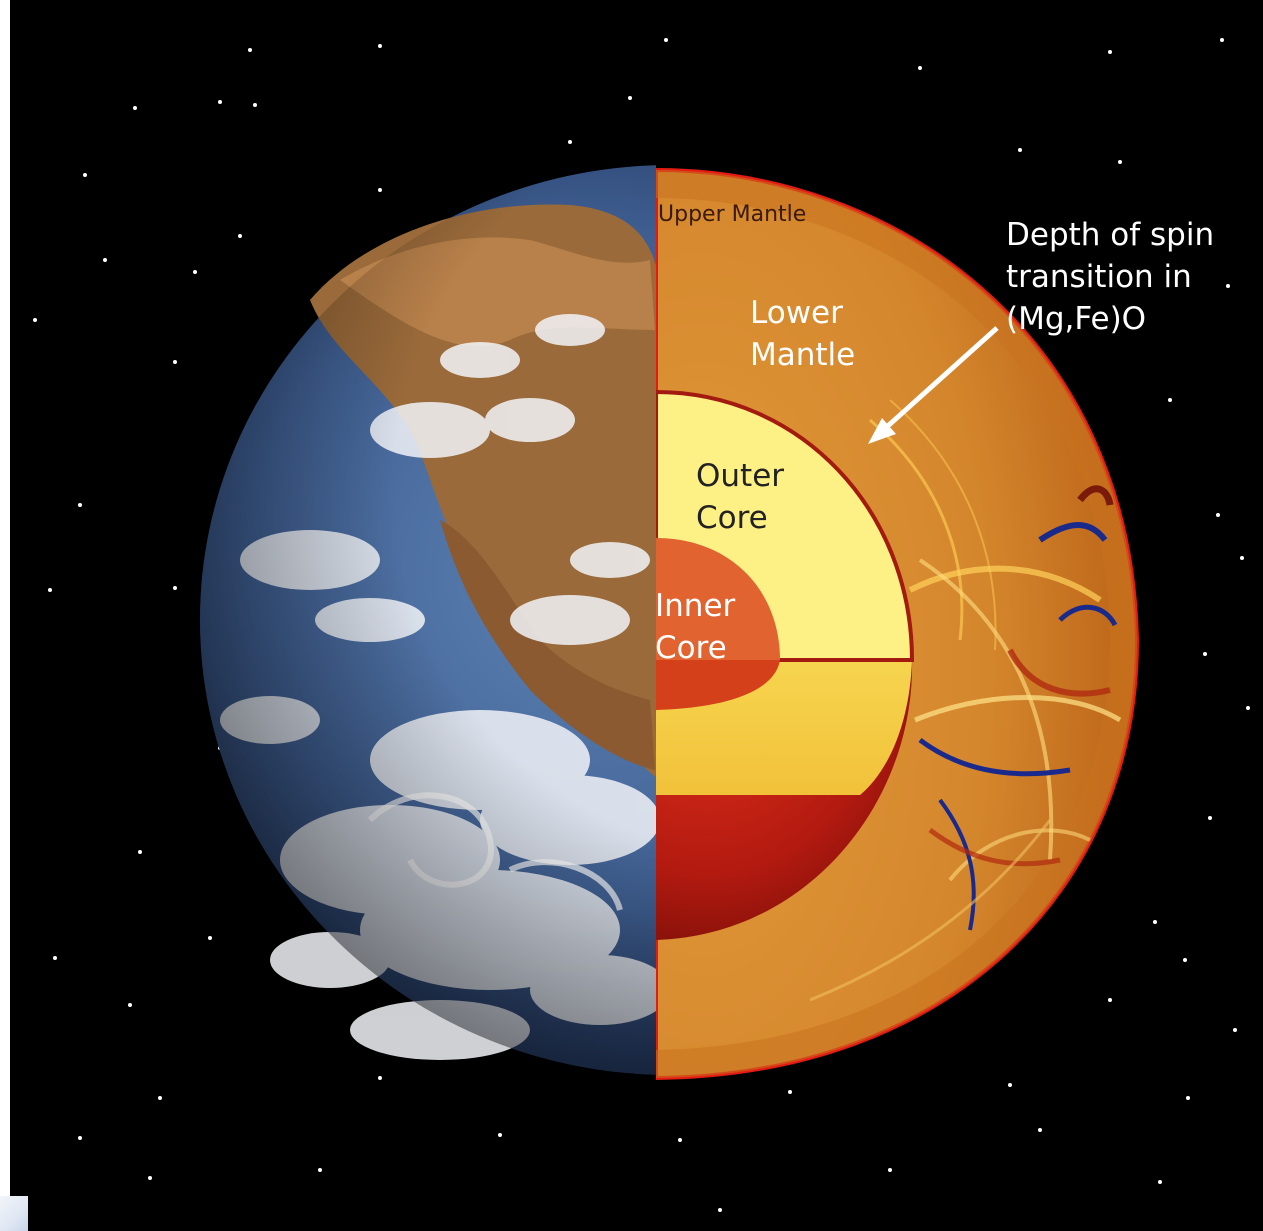  Describe the element at coordinates (14, 1213) in the screenshot. I see `corner-decoration` at that location.